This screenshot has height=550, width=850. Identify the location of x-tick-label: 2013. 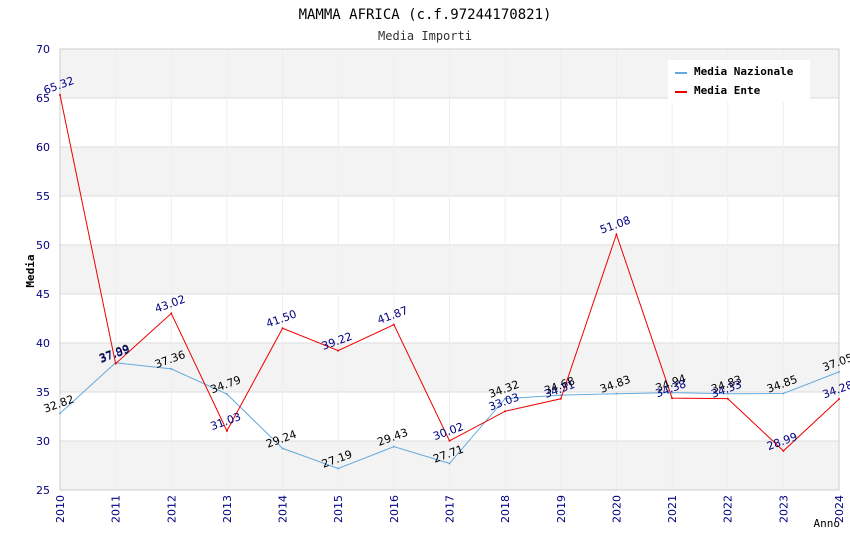
(227, 509).